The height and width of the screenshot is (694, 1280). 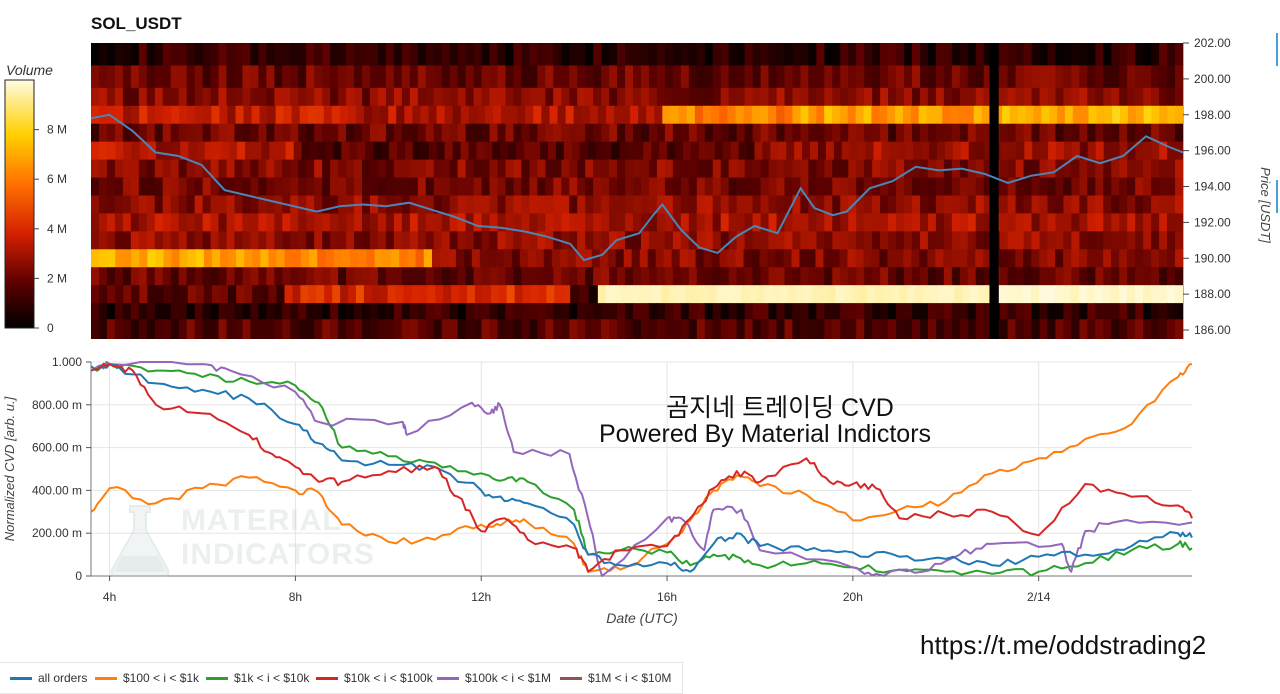 What do you see at coordinates (48, 678) in the screenshot?
I see `legend-item: all orders` at bounding box center [48, 678].